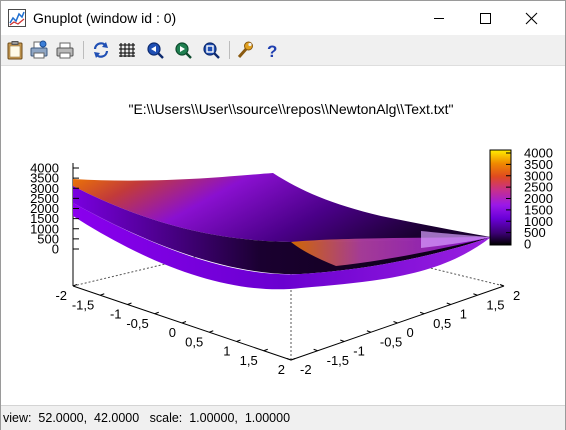  What do you see at coordinates (137, 323) in the screenshot?
I see `x-tick-label: -0,5` at bounding box center [137, 323].